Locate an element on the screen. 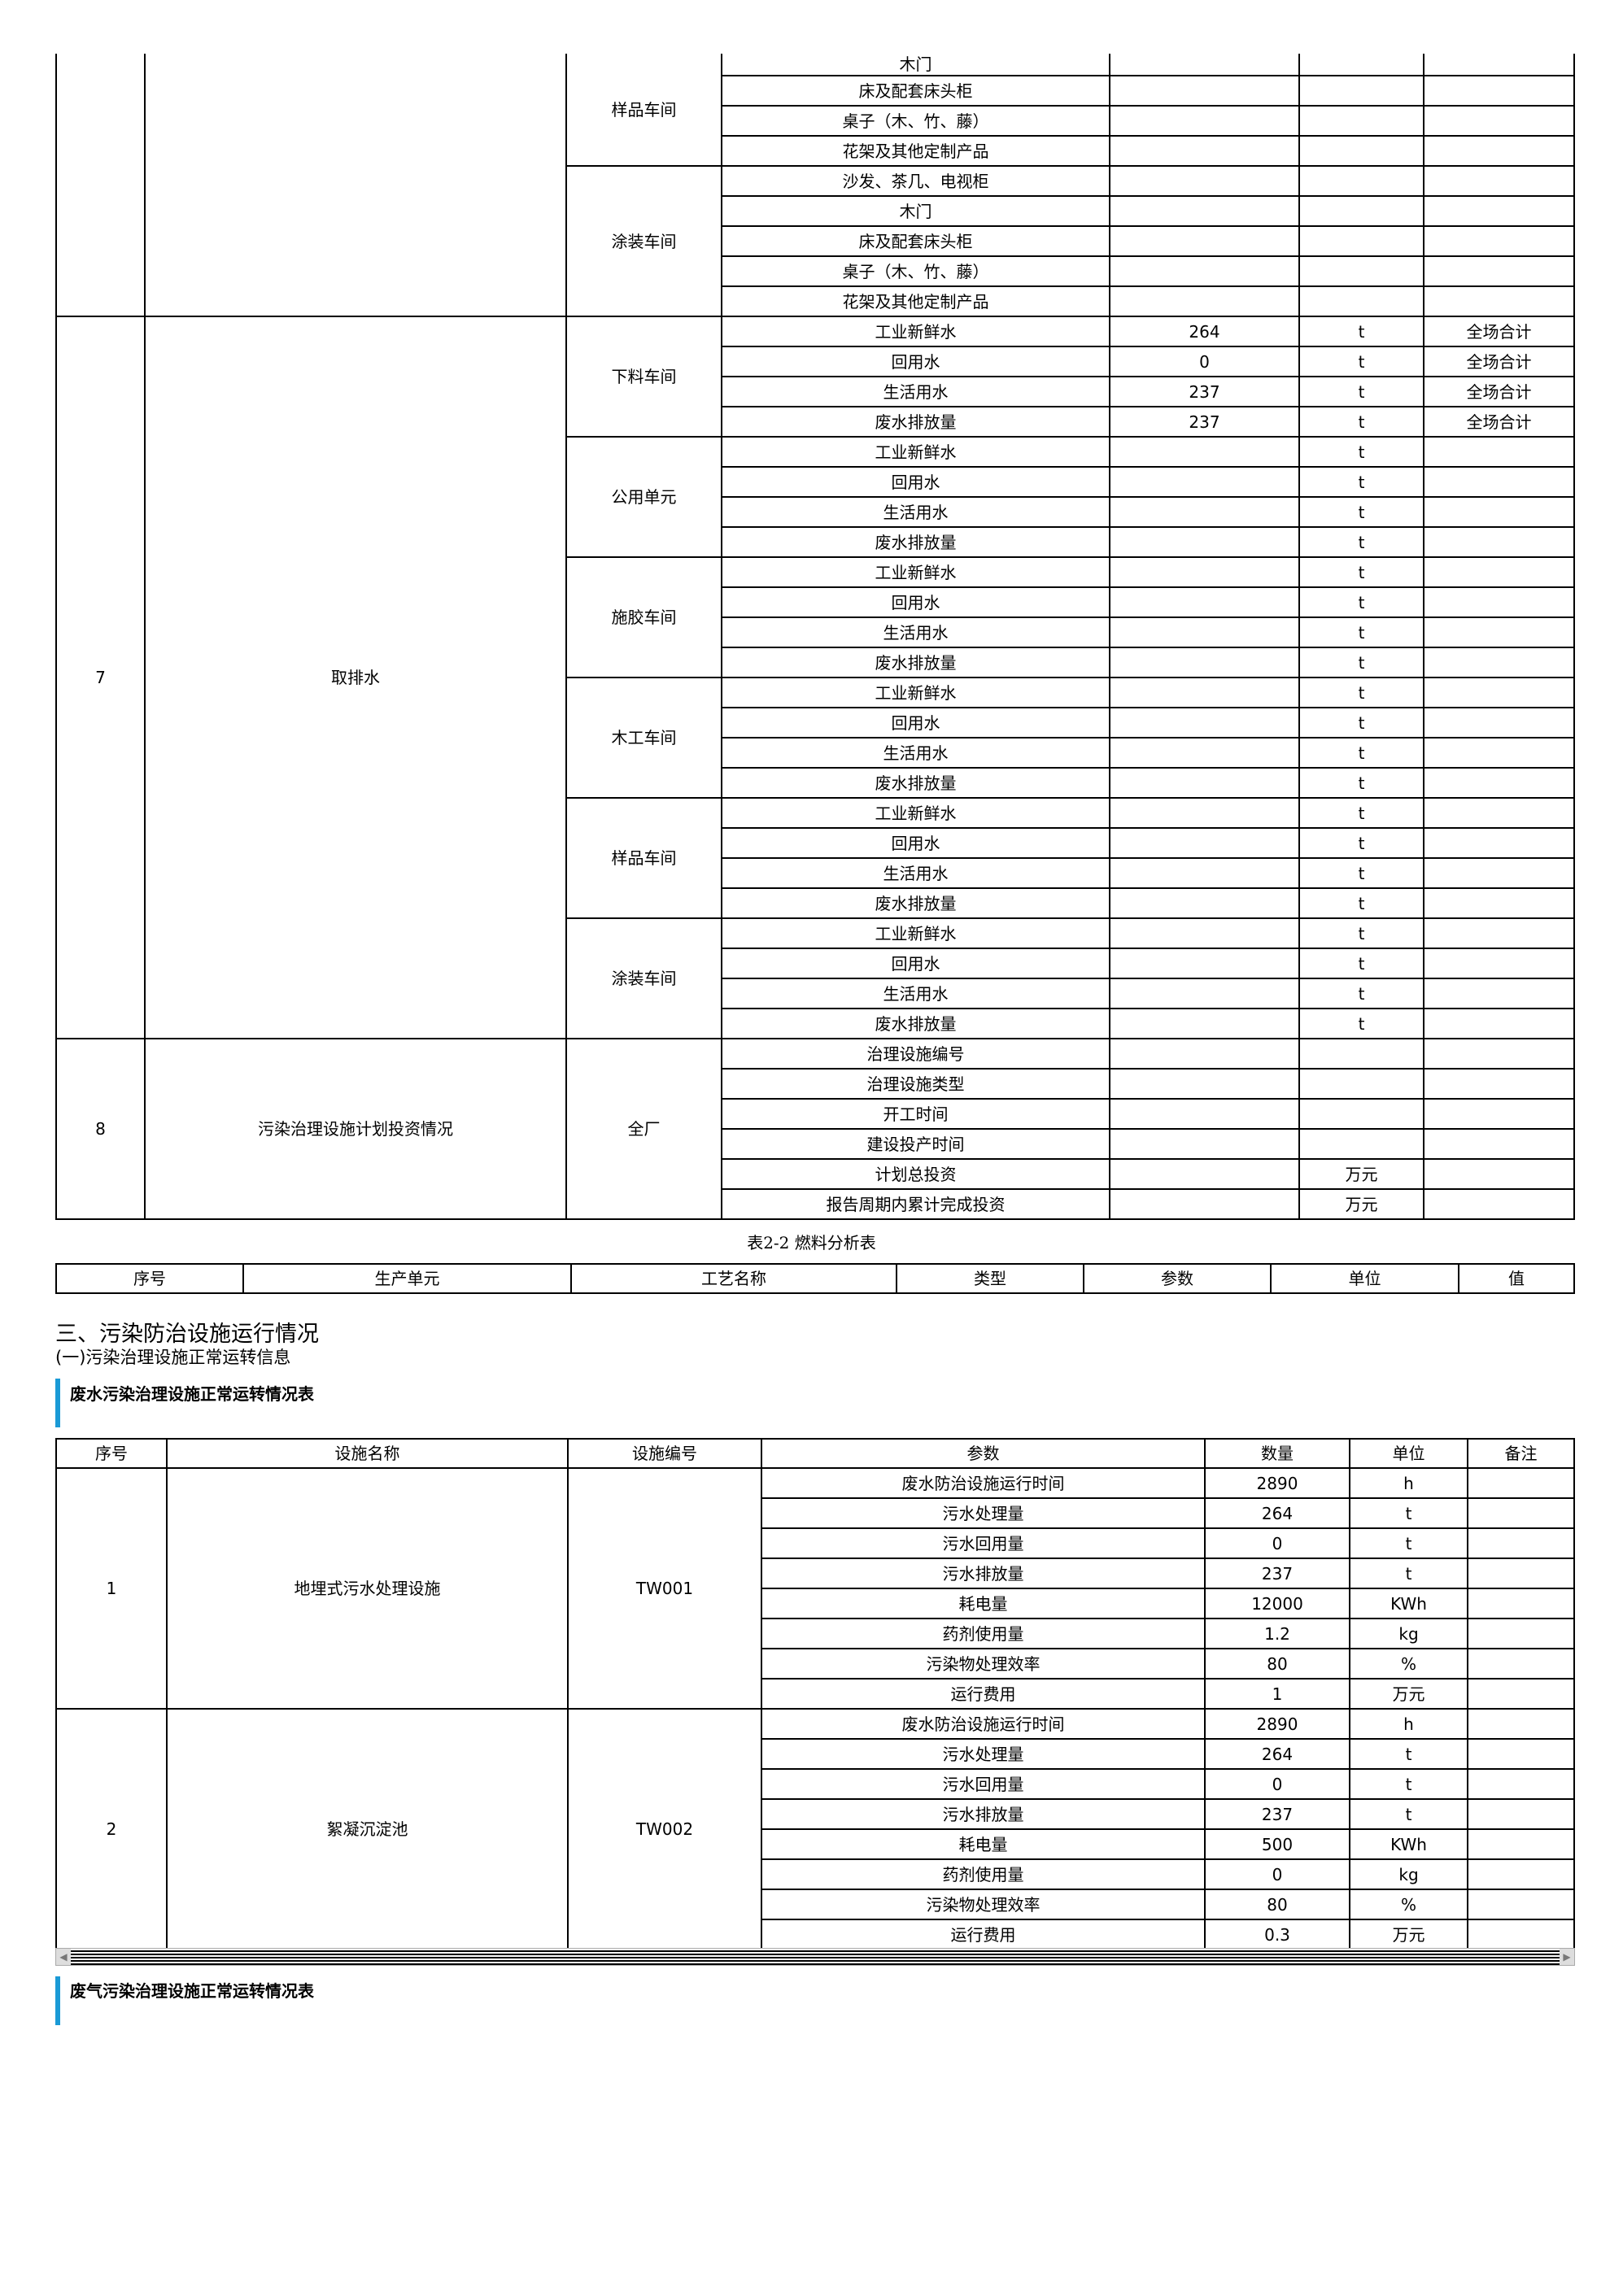  column-header: 单位 is located at coordinates (1409, 1454).